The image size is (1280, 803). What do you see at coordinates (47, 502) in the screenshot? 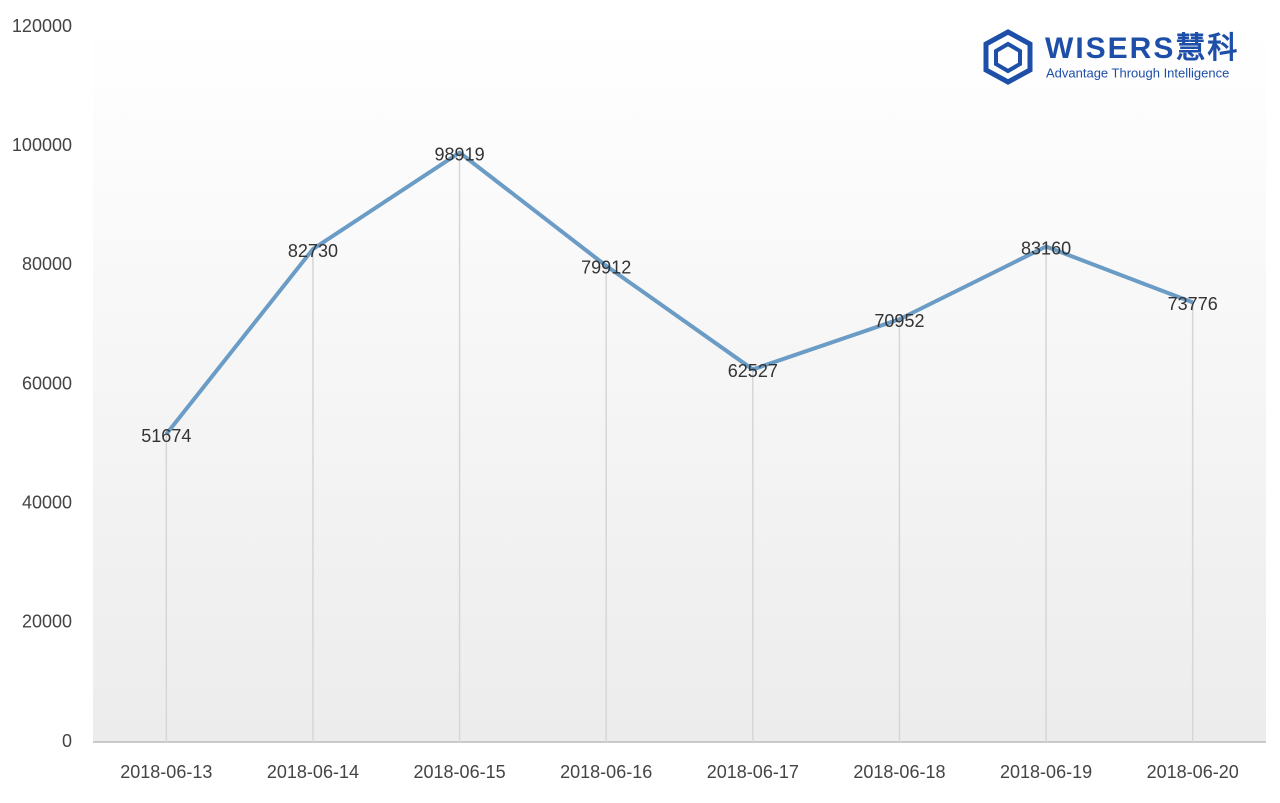
I see `y-tick-label: 40000` at bounding box center [47, 502].